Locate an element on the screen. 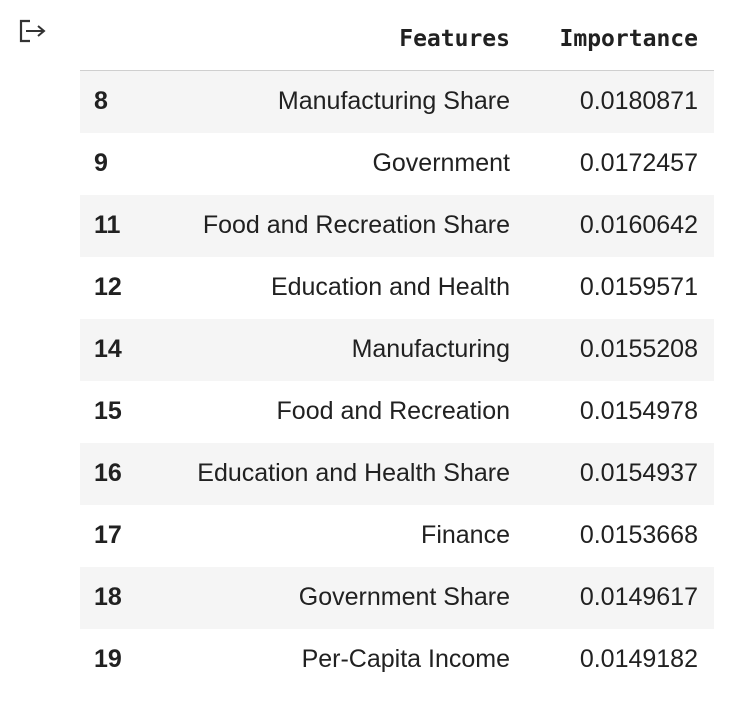 The width and height of the screenshot is (732, 706). importance-cell: 0.0155208 is located at coordinates (638, 349).